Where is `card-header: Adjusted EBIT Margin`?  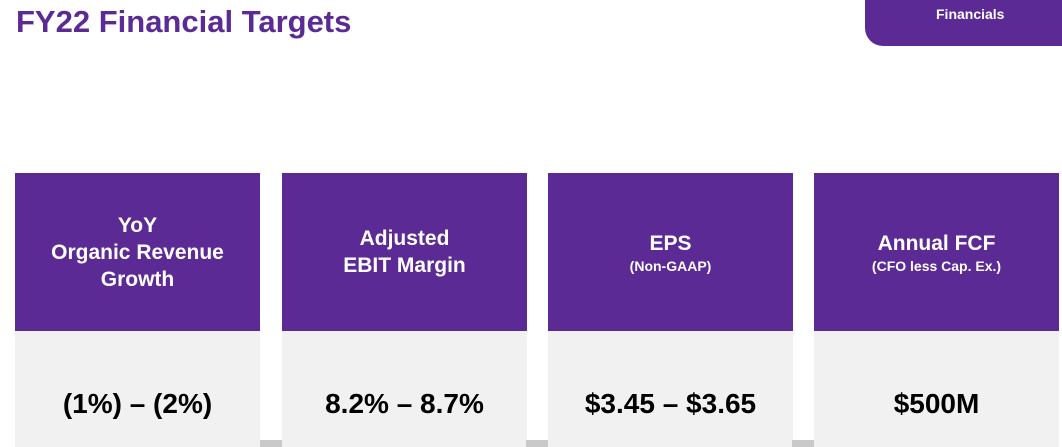 card-header: Adjusted EBIT Margin is located at coordinates (404, 252).